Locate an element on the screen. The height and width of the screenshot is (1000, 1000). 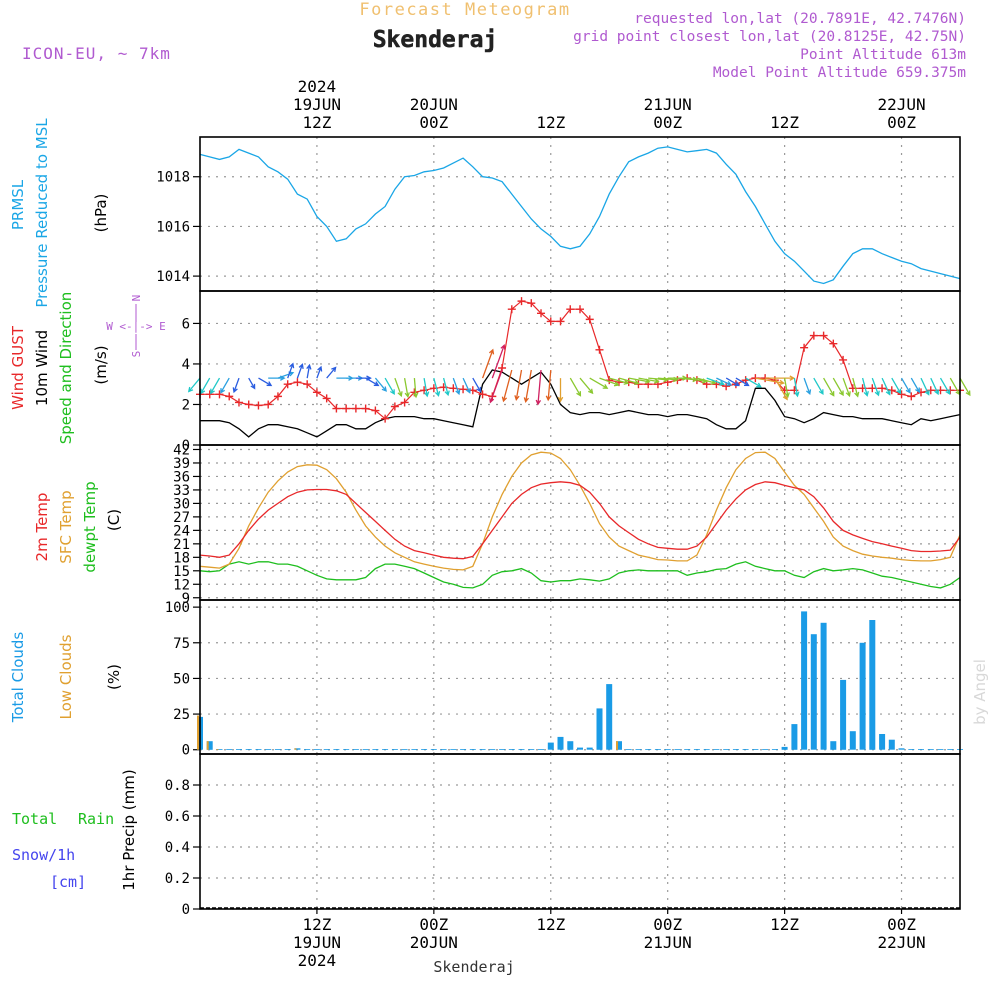
y-tick-label: 42 is located at coordinates (181, 450).